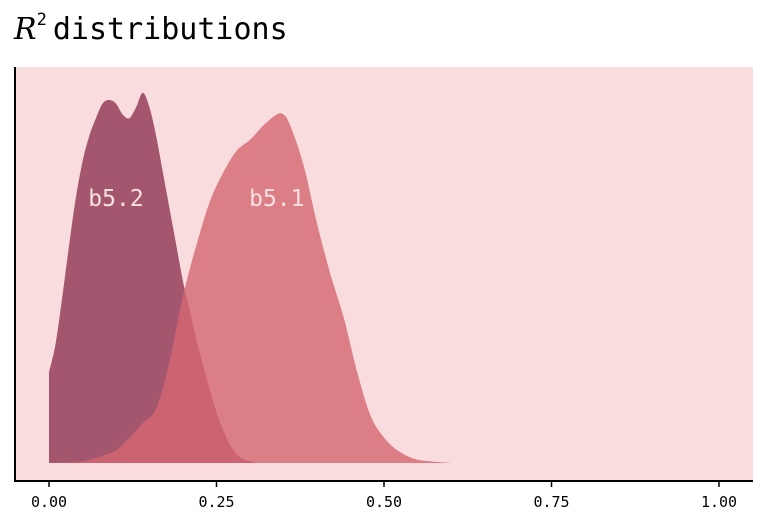 This screenshot has height=528, width=768. What do you see at coordinates (276, 199) in the screenshot?
I see `series-label-b5-1: b5.1` at bounding box center [276, 199].